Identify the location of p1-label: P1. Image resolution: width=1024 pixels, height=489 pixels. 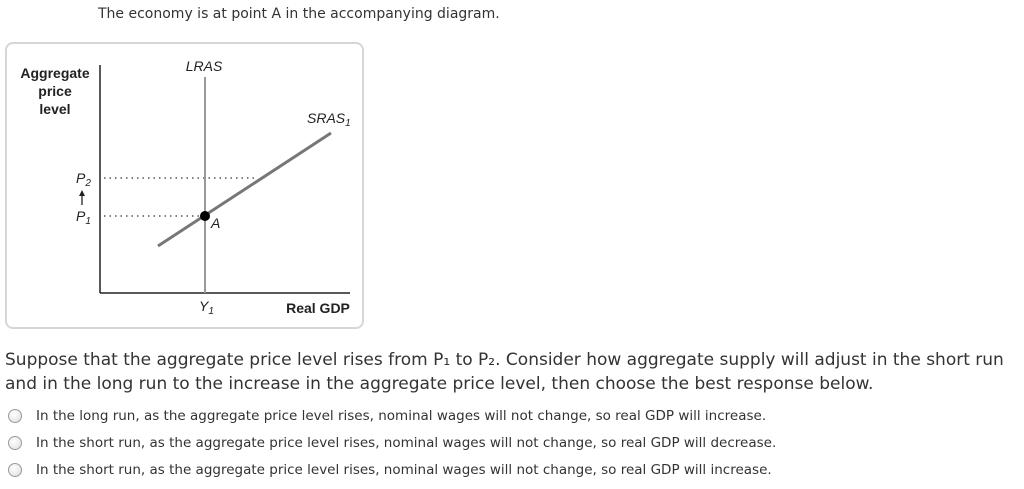
(83, 217).